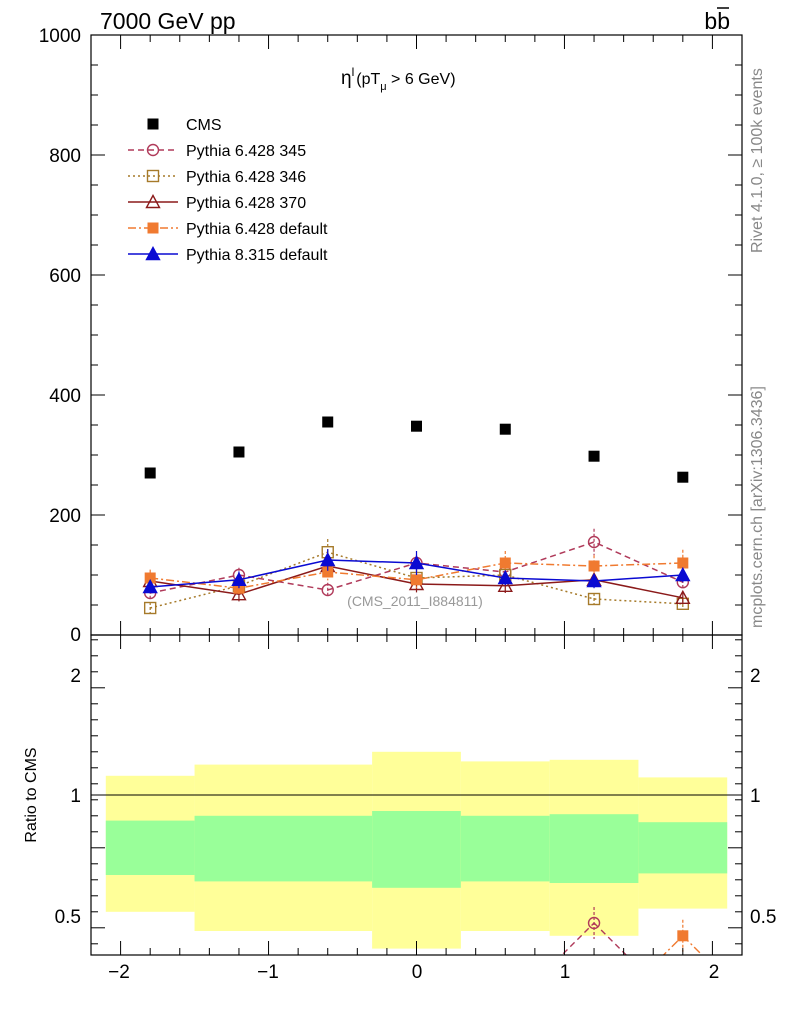  Describe the element at coordinates (75, 676) in the screenshot. I see `ratio-ytick-label-left-2: 2` at that location.